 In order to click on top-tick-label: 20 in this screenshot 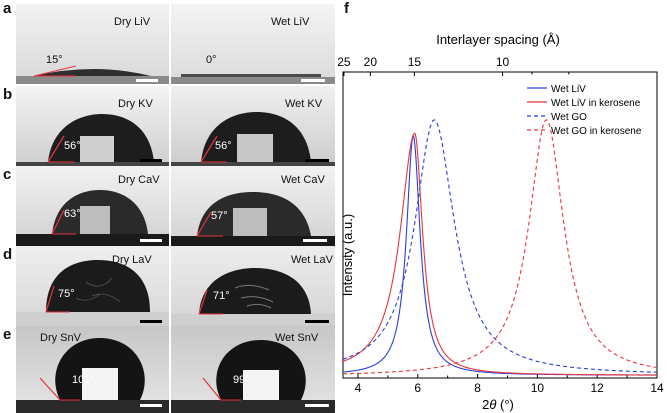, I will do `click(371, 62)`.